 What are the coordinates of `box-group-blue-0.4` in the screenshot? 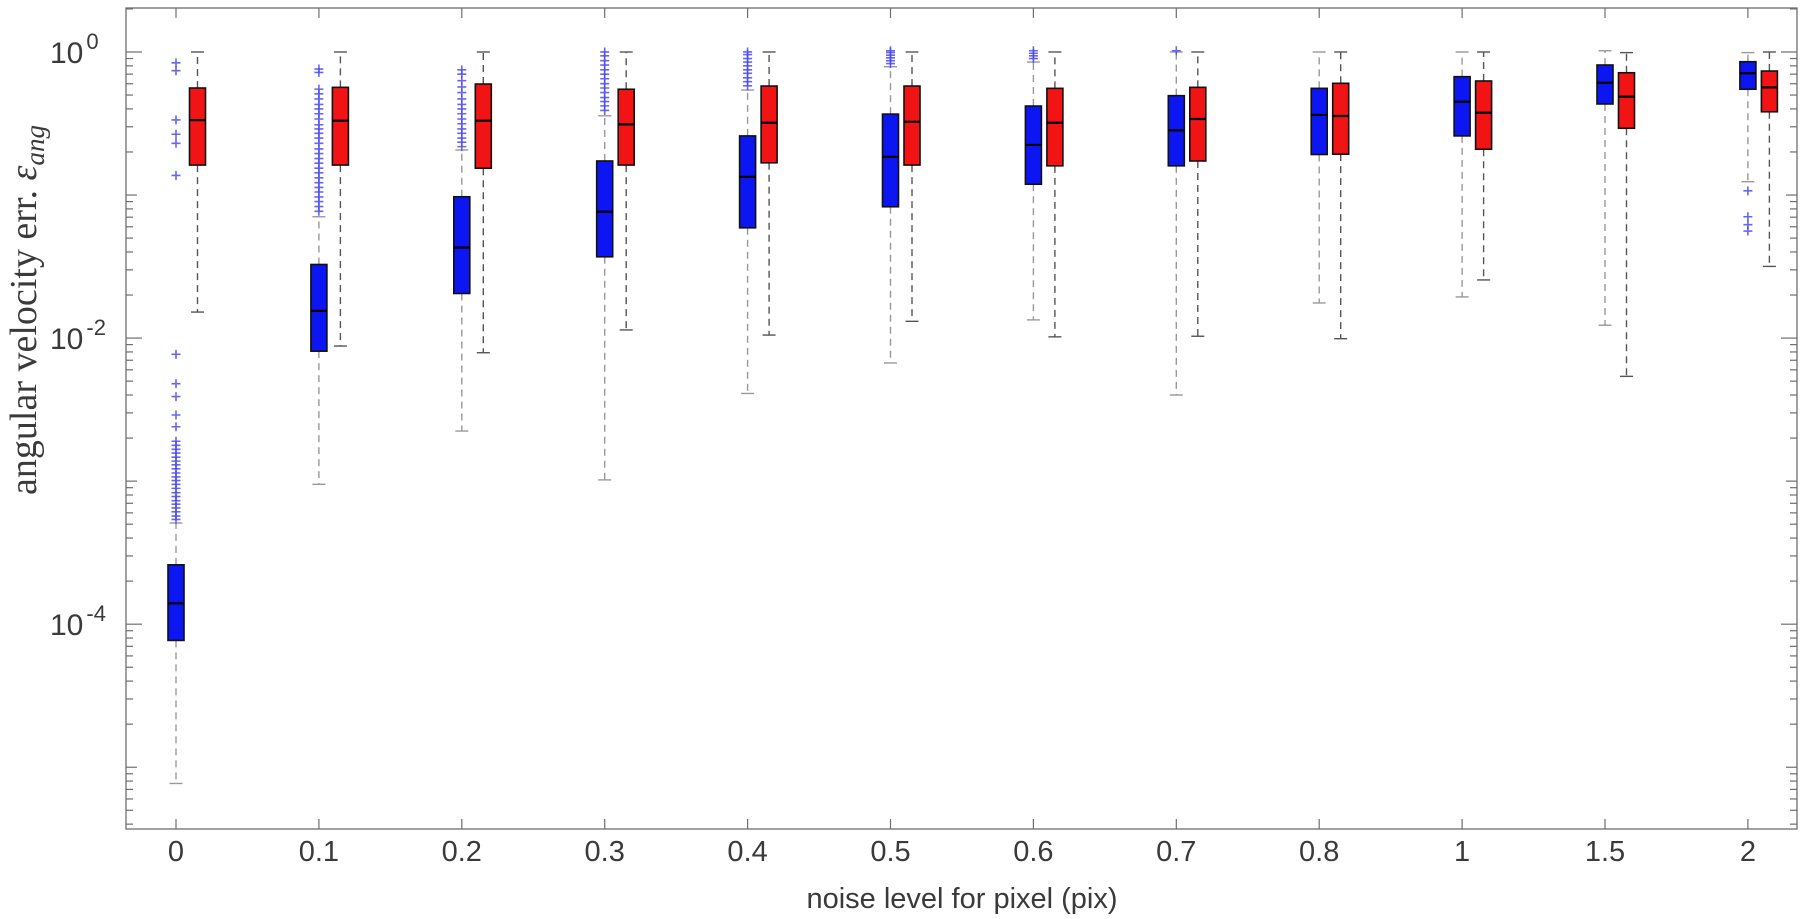 It's located at (747, 221).